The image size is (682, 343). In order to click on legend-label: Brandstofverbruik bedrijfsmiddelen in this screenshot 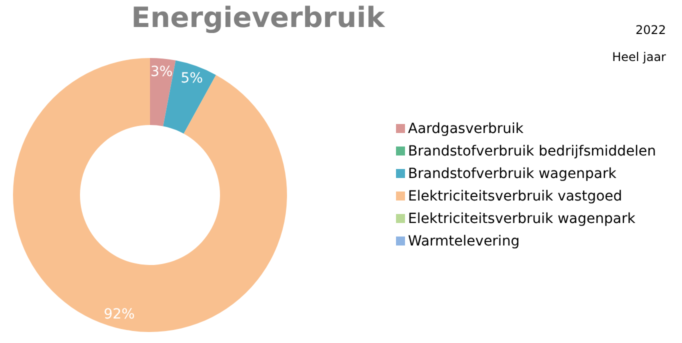, I will do `click(532, 151)`.